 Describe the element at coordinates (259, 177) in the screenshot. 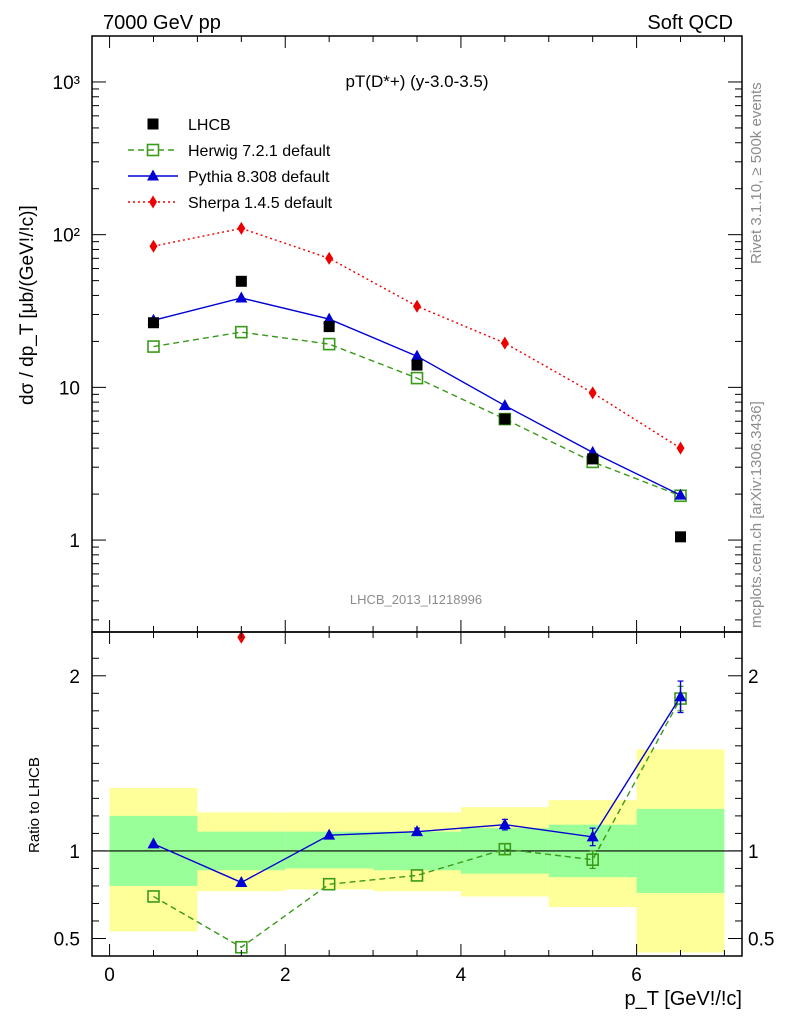

I see `legend-label: Pythia 8.308 default` at that location.